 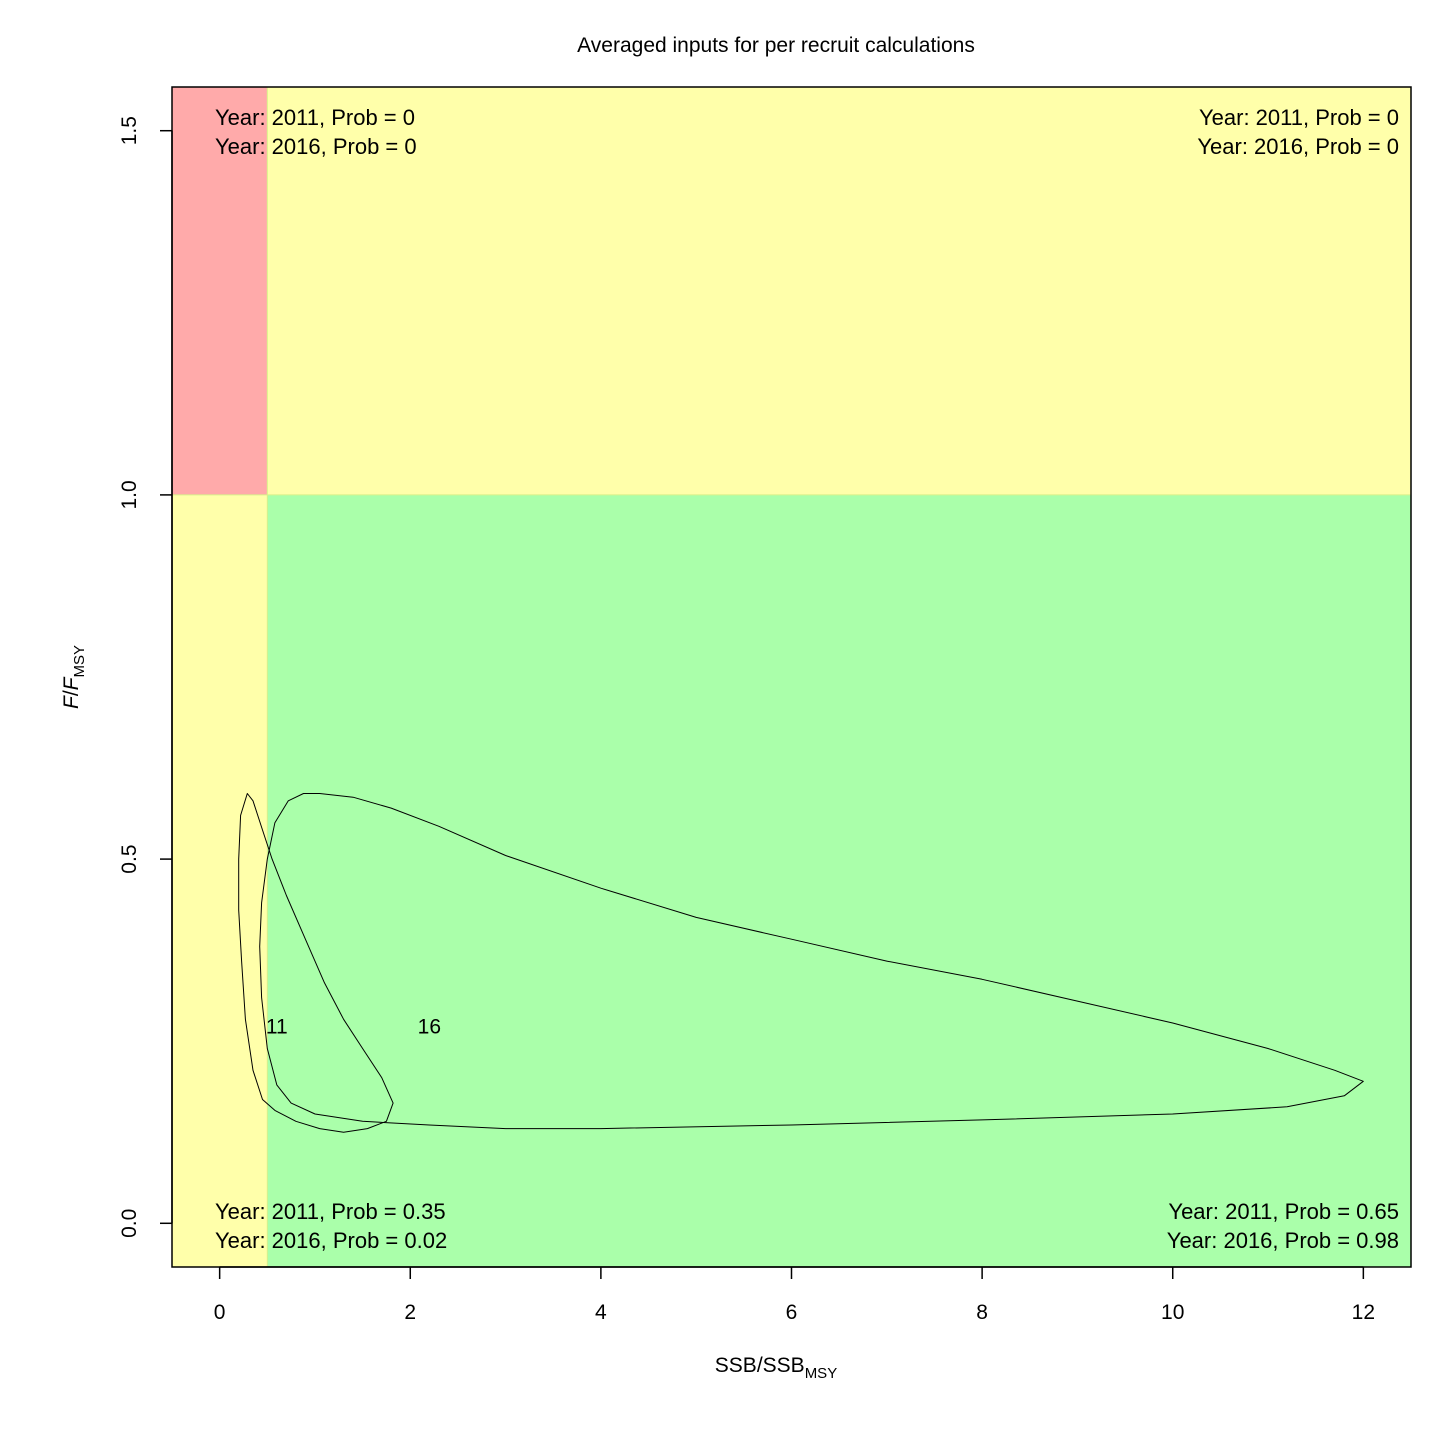 I want to click on y-axis-label: F/FMSY, so click(x=74, y=677).